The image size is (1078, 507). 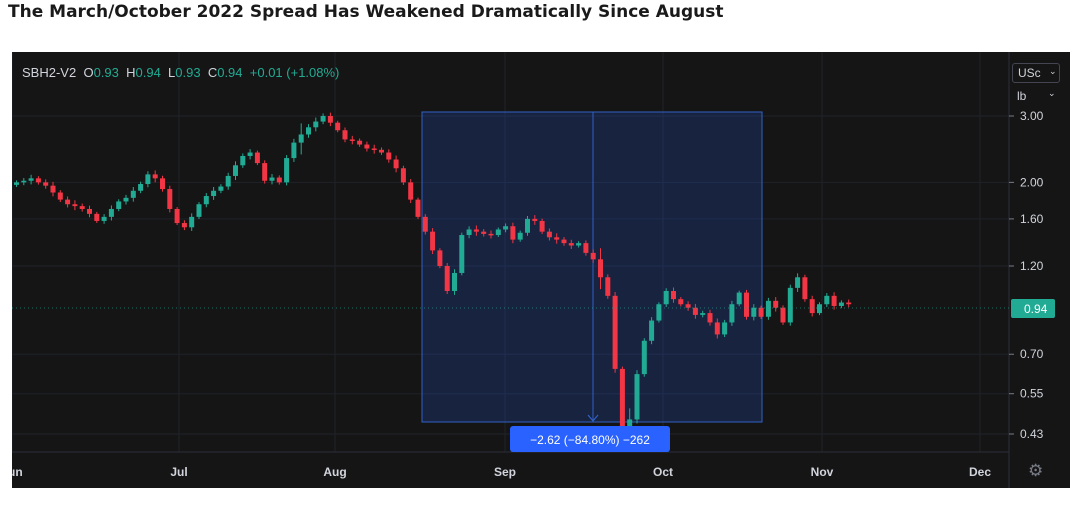 I want to click on chevron-down-icon: ⌄, so click(x=1052, y=93).